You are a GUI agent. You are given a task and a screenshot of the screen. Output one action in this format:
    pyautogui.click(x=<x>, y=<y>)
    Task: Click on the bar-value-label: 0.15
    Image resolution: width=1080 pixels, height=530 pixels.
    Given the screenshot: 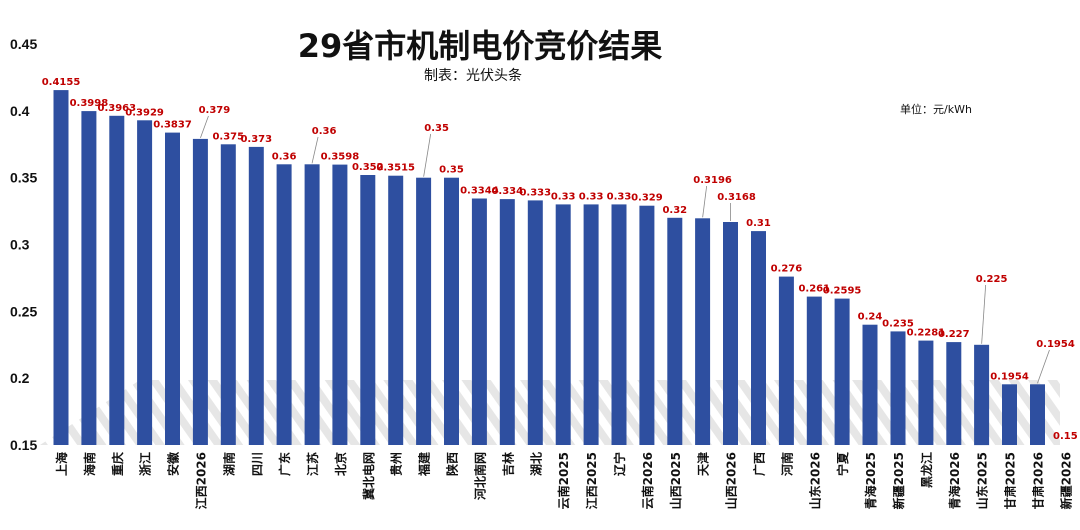 What is the action you would take?
    pyautogui.click(x=1065, y=436)
    